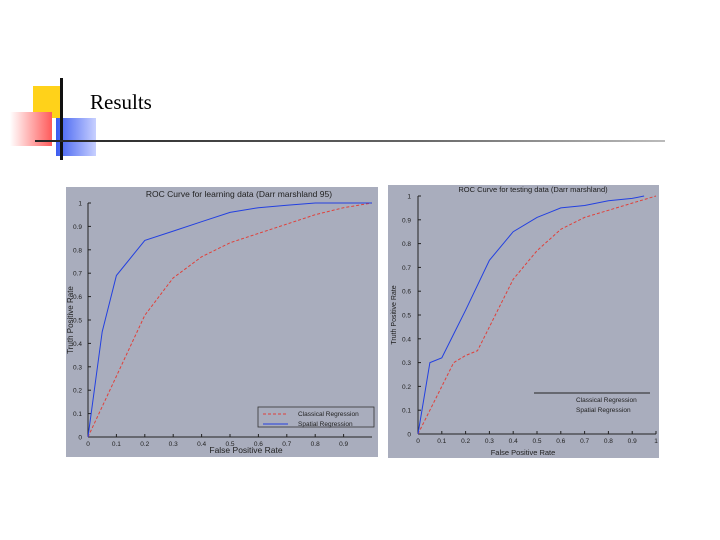 Image resolution: width=720 pixels, height=540 pixels. I want to click on title-underline, so click(350, 141).